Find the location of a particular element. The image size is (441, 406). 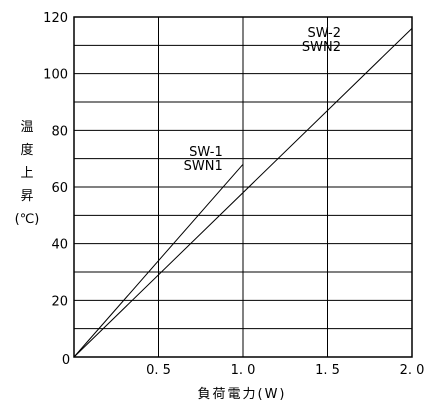

y-tick-label: 40 is located at coordinates (59, 245).